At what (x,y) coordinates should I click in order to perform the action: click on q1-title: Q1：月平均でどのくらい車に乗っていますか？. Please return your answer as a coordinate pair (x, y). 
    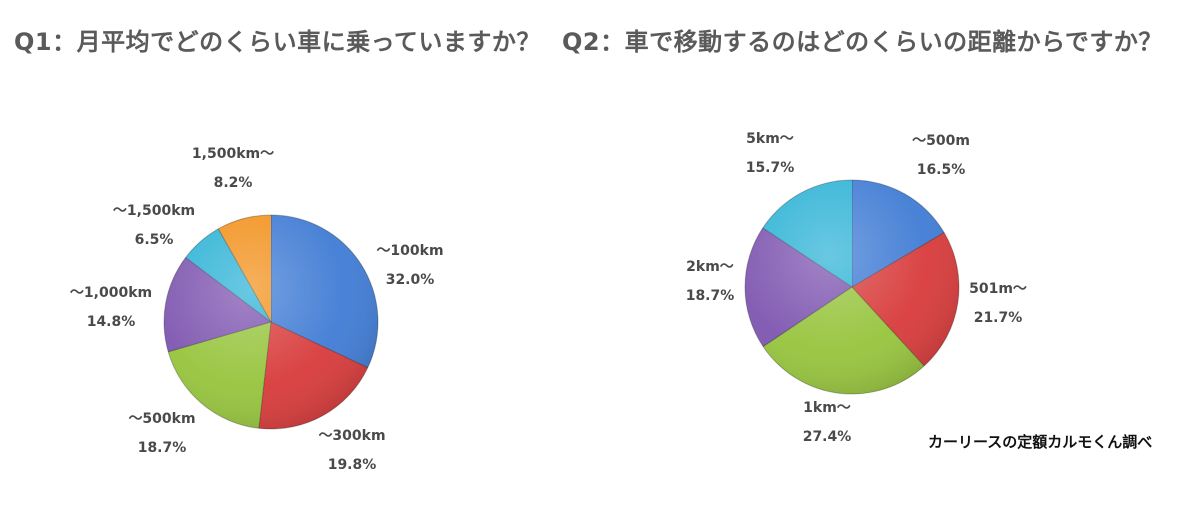
    Looking at the image, I should click on (277, 42).